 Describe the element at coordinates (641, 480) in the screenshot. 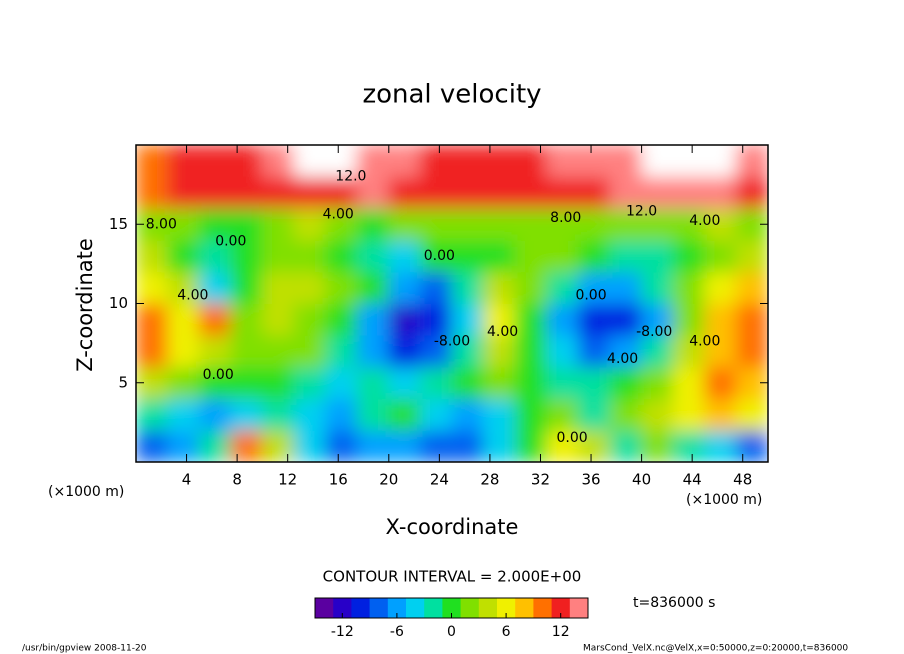

I see `x-tick-label: 40` at that location.